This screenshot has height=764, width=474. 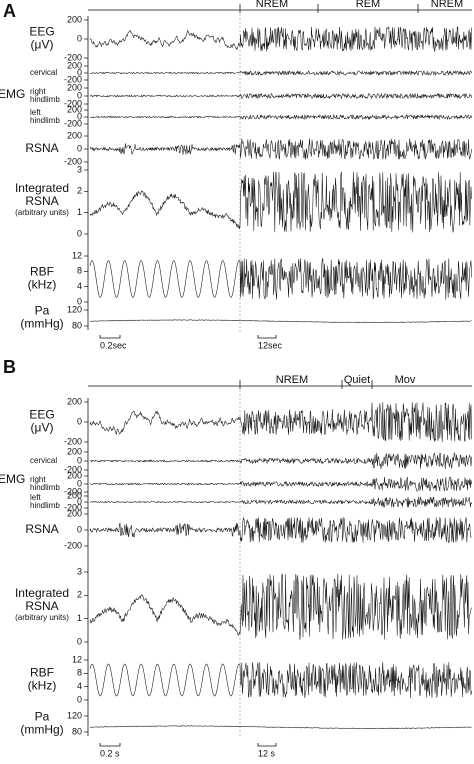 I want to click on state-label: Mov, so click(x=405, y=380).